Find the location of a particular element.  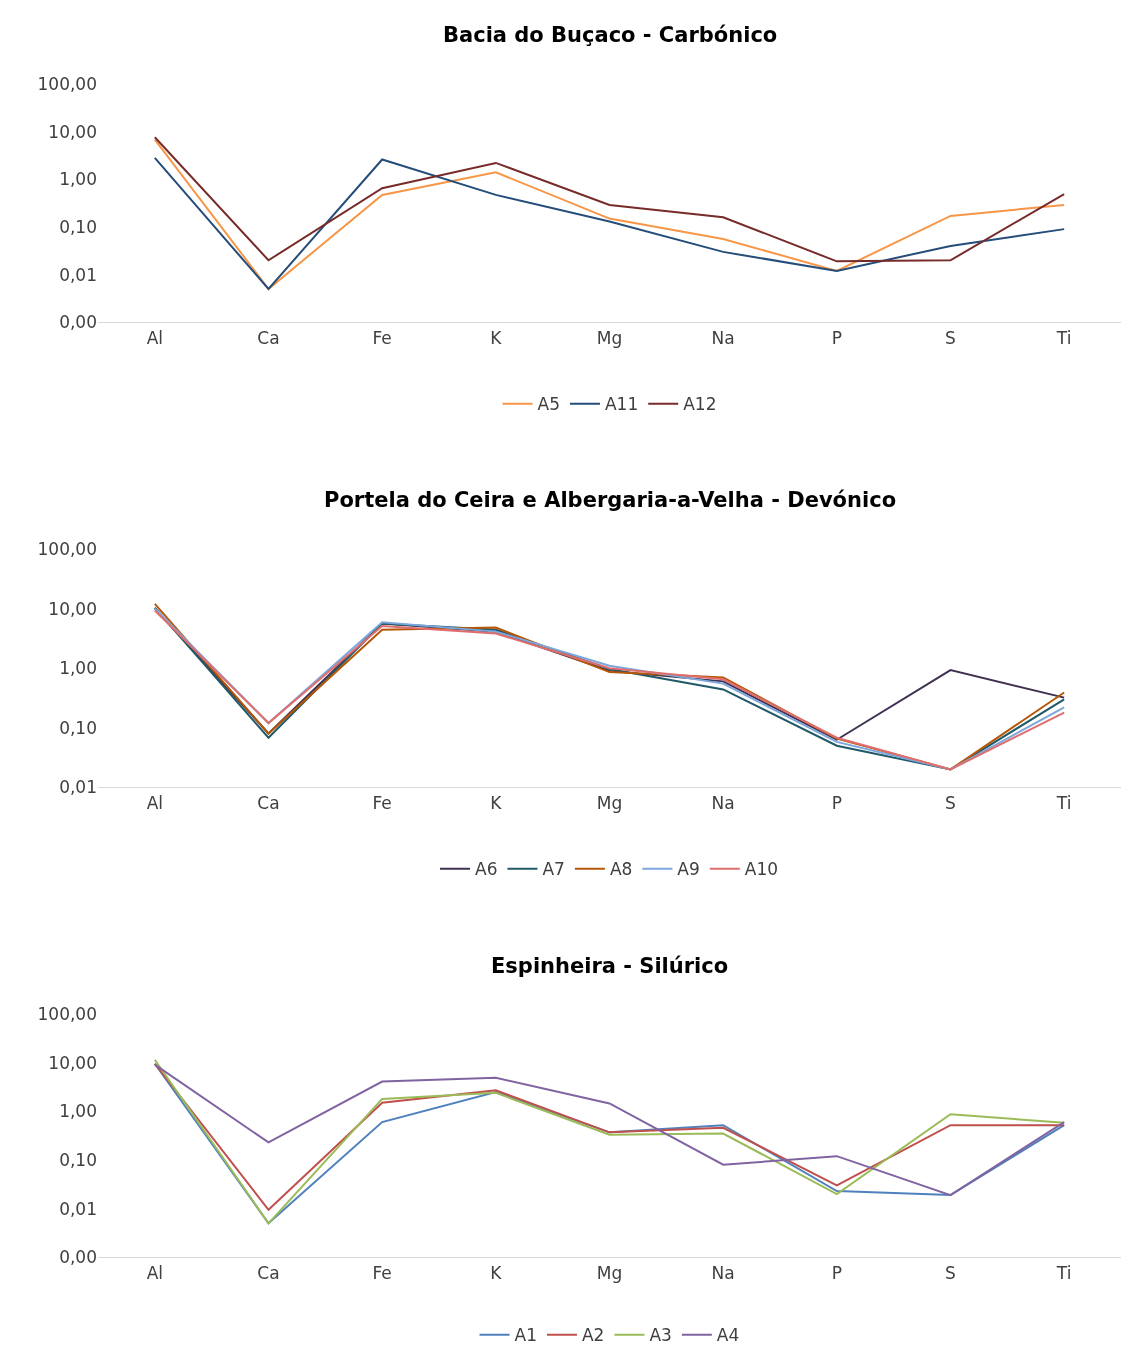

legend-label: A3 is located at coordinates (660, 1335).